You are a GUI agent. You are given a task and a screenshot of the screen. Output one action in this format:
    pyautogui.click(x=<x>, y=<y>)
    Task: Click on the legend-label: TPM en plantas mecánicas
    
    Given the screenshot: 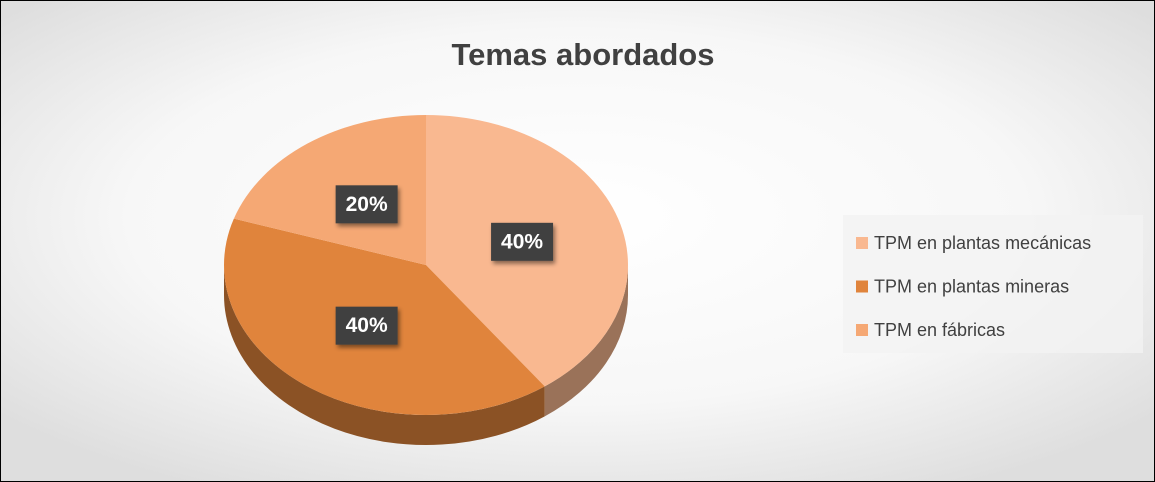 What is the action you would take?
    pyautogui.click(x=982, y=243)
    